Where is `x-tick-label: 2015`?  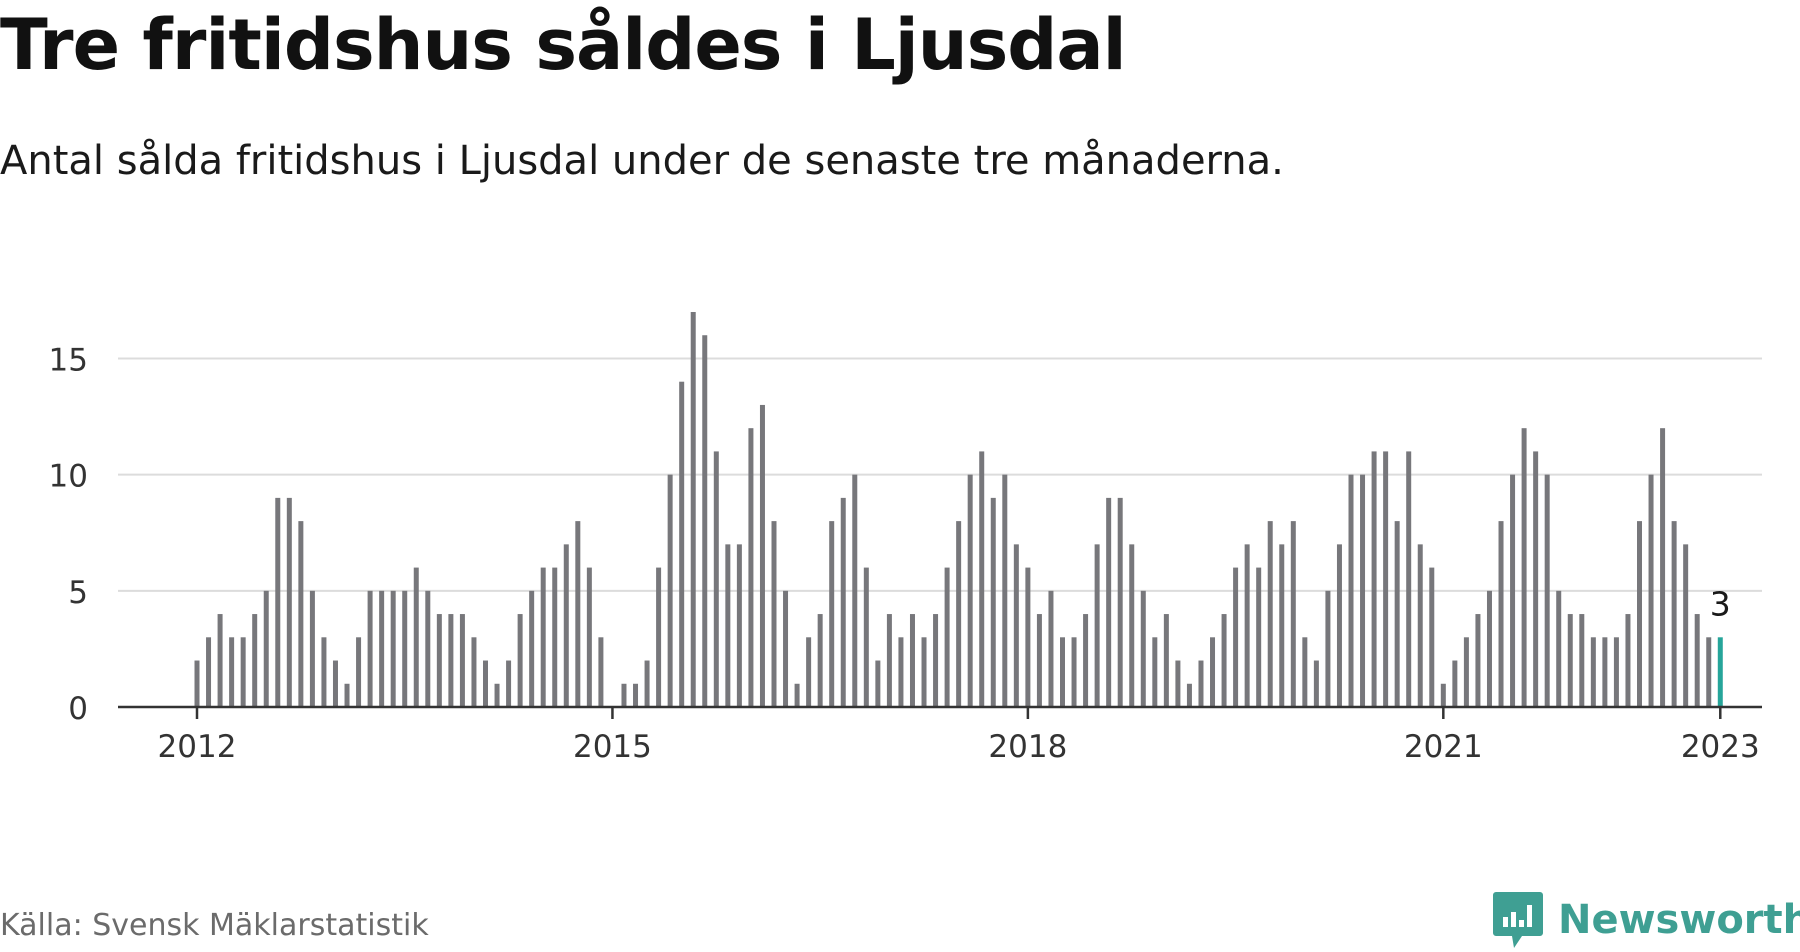
x-tick-label: 2015 is located at coordinates (612, 747).